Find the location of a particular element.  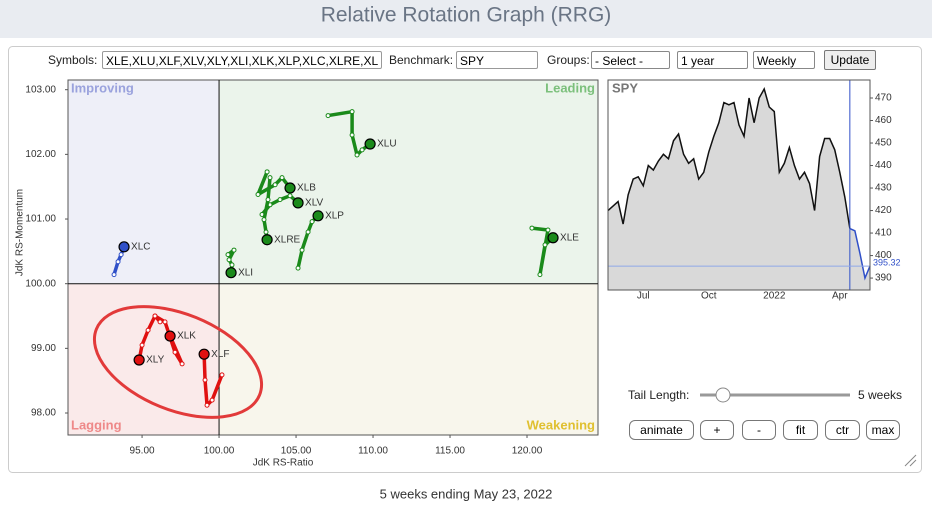

x-tick-label: 100.00 is located at coordinates (219, 451).